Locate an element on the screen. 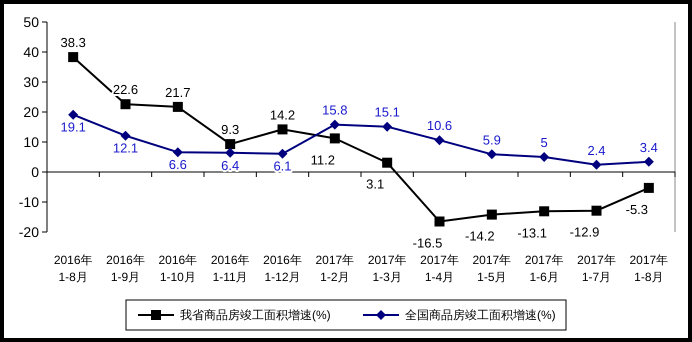 This screenshot has width=692, height=342. y-tick-label: 40 is located at coordinates (31, 52).